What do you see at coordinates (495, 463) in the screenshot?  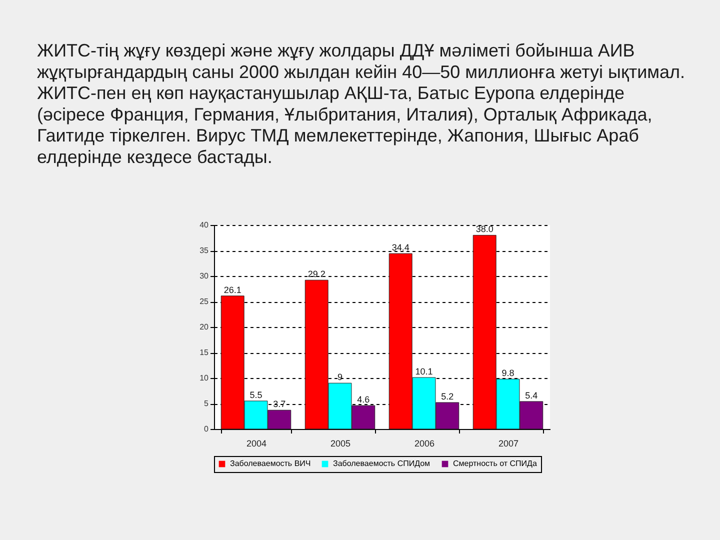 I see `legend-label: Смертность от СПИДа` at bounding box center [495, 463].